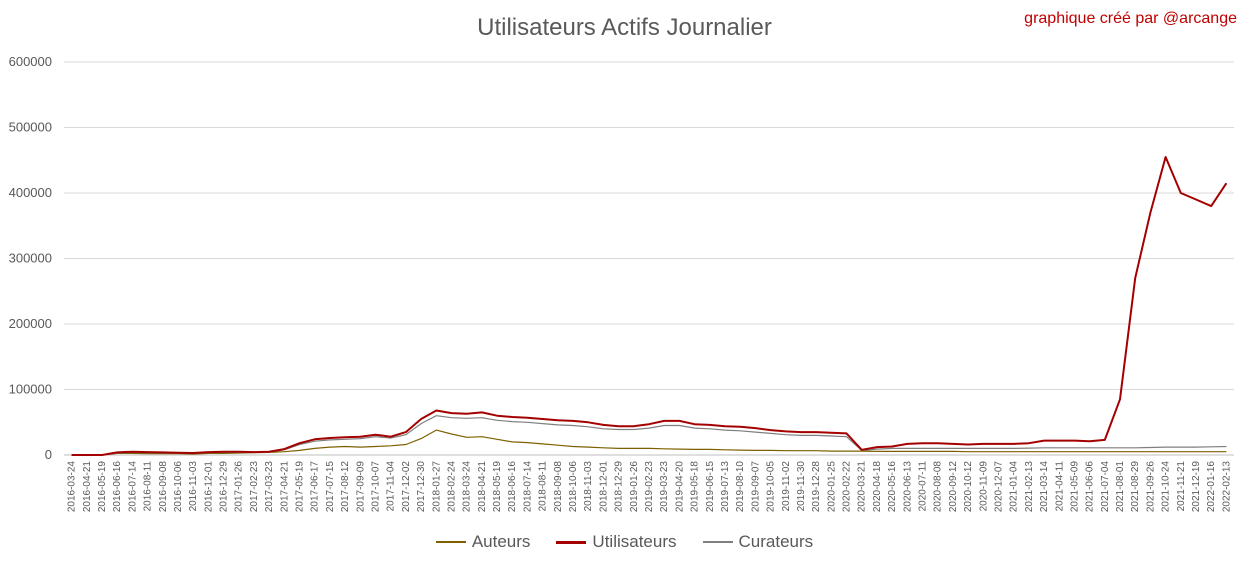 This screenshot has height=568, width=1249. I want to click on x-tick-label: 2022-01-16, so click(1211, 487).